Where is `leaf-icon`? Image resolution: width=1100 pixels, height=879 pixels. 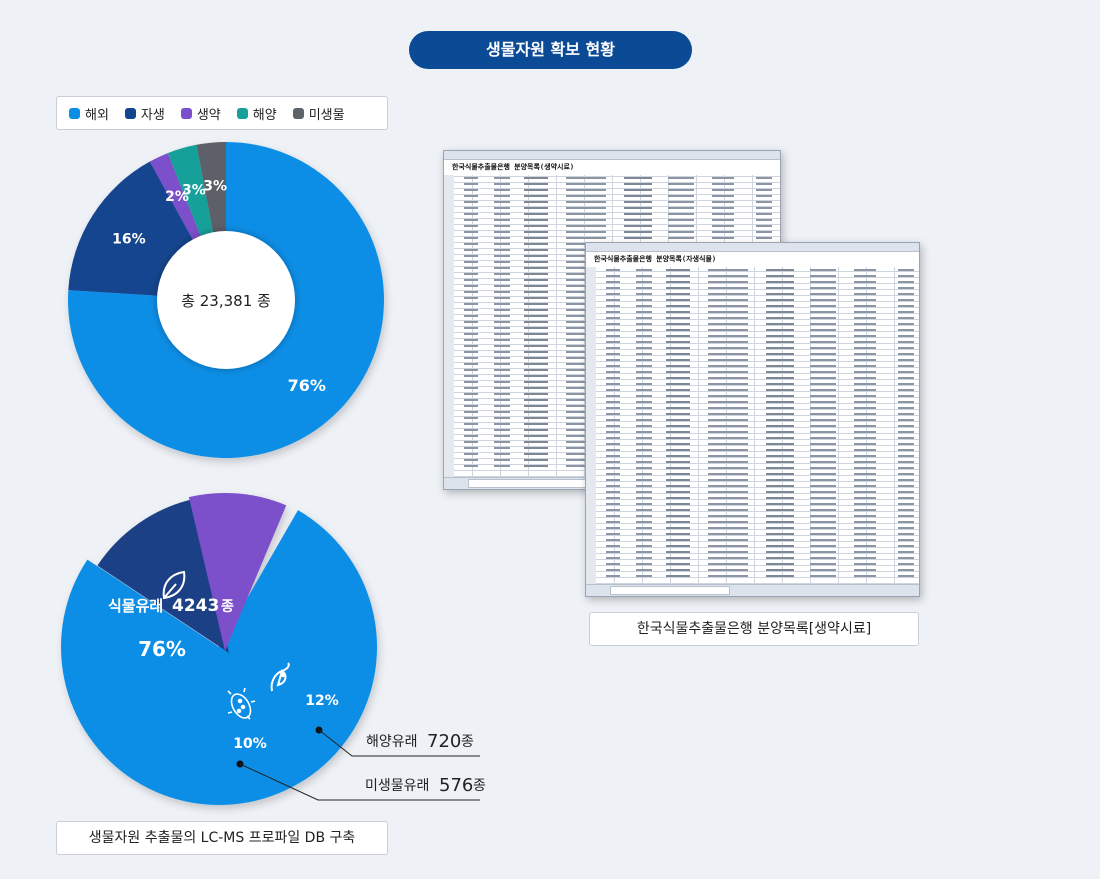
leaf-icon is located at coordinates (174, 585).